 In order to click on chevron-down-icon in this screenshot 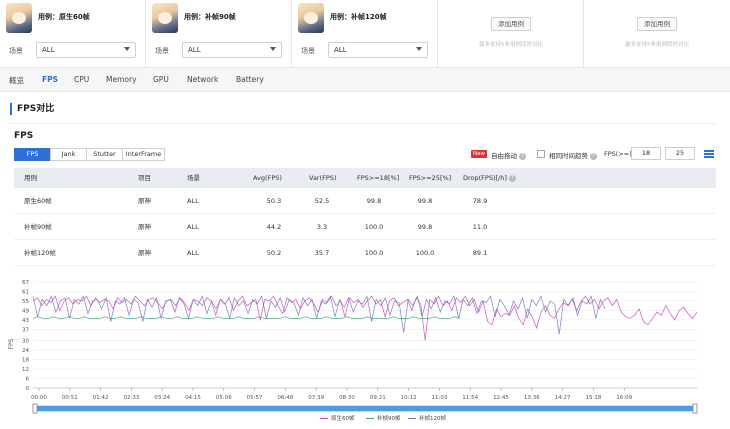, I will do `click(273, 49)`.